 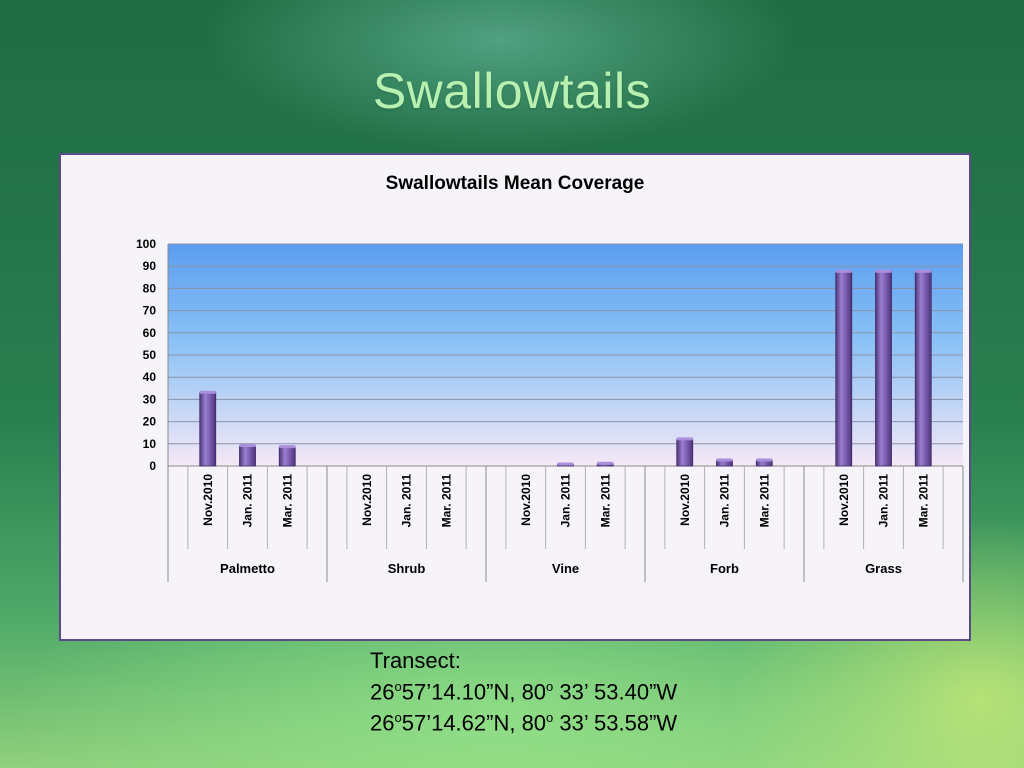 What do you see at coordinates (150, 422) in the screenshot?
I see `y-tick-label: 20` at bounding box center [150, 422].